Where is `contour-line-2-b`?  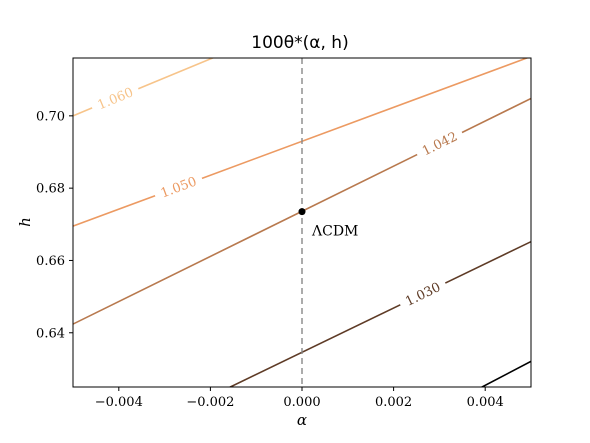
contour-line-2-b is located at coordinates (496, 115).